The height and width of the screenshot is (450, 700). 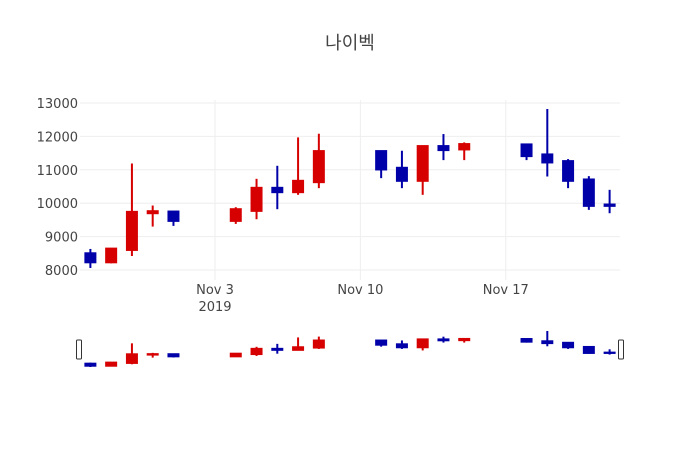 What do you see at coordinates (57, 104) in the screenshot?
I see `y-tick-label: 13000` at bounding box center [57, 104].